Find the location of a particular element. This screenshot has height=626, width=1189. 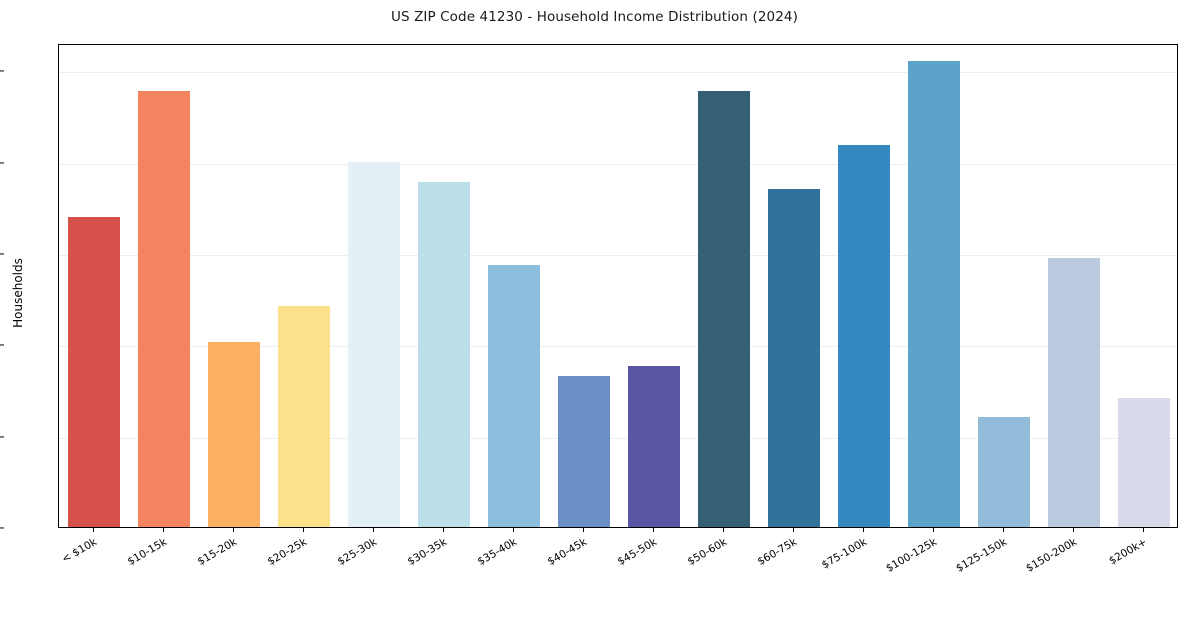

x-tick-label: $200k+ is located at coordinates (1127, 552).